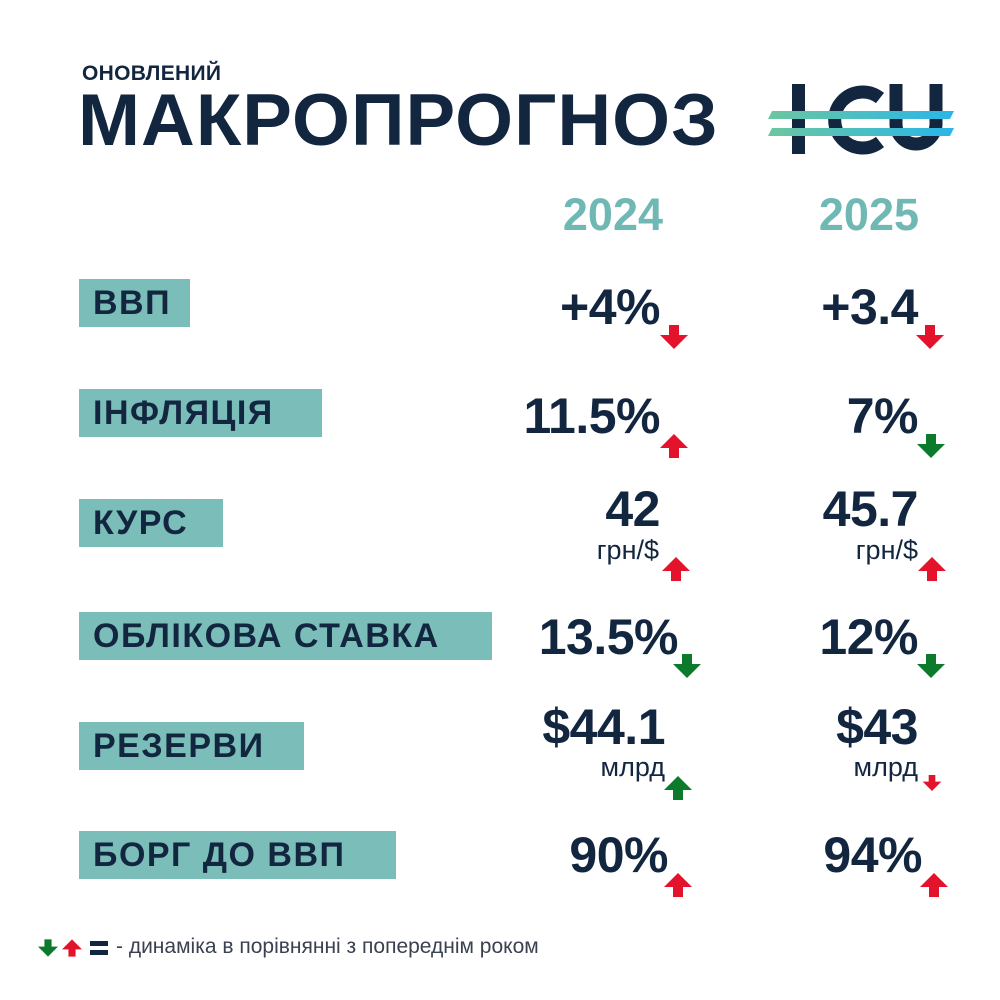 Image resolution: width=1000 pixels, height=1000 pixels. Describe the element at coordinates (608, 637) in the screenshot. I see `policy-rate-2024-value: 13.5%` at that location.